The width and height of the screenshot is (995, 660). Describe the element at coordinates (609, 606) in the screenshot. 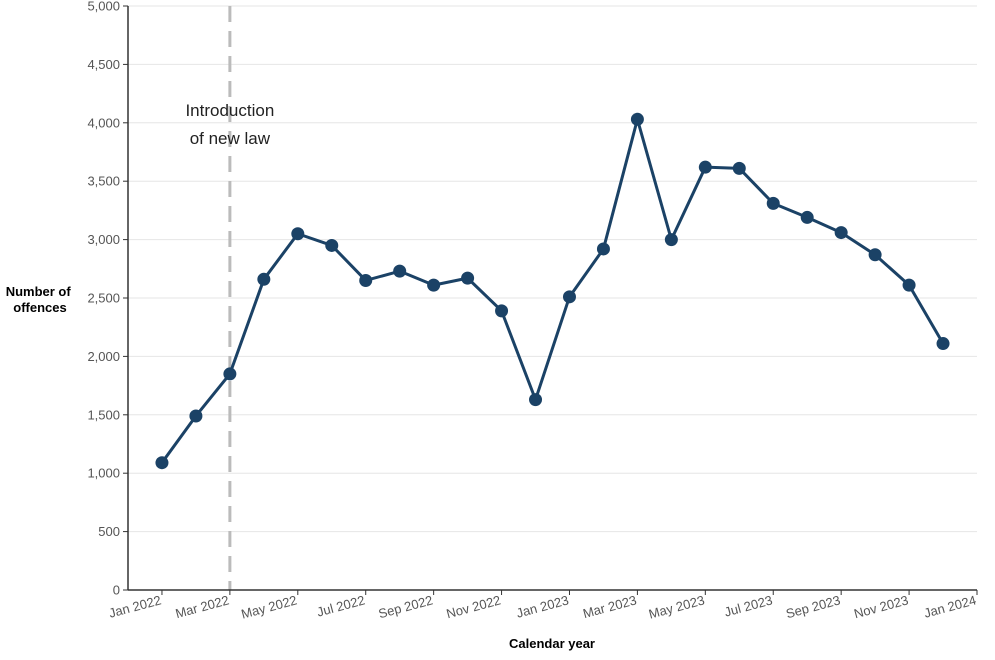

I see `x-tick-label: Mar 2023` at that location.